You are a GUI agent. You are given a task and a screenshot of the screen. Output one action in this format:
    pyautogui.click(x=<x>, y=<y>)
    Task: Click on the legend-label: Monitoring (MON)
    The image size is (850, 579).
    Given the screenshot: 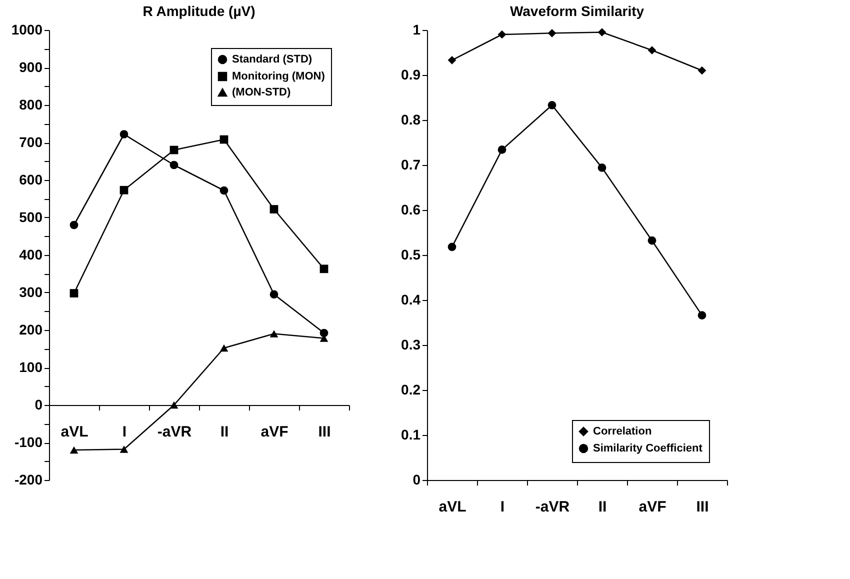 What is the action you would take?
    pyautogui.click(x=279, y=76)
    